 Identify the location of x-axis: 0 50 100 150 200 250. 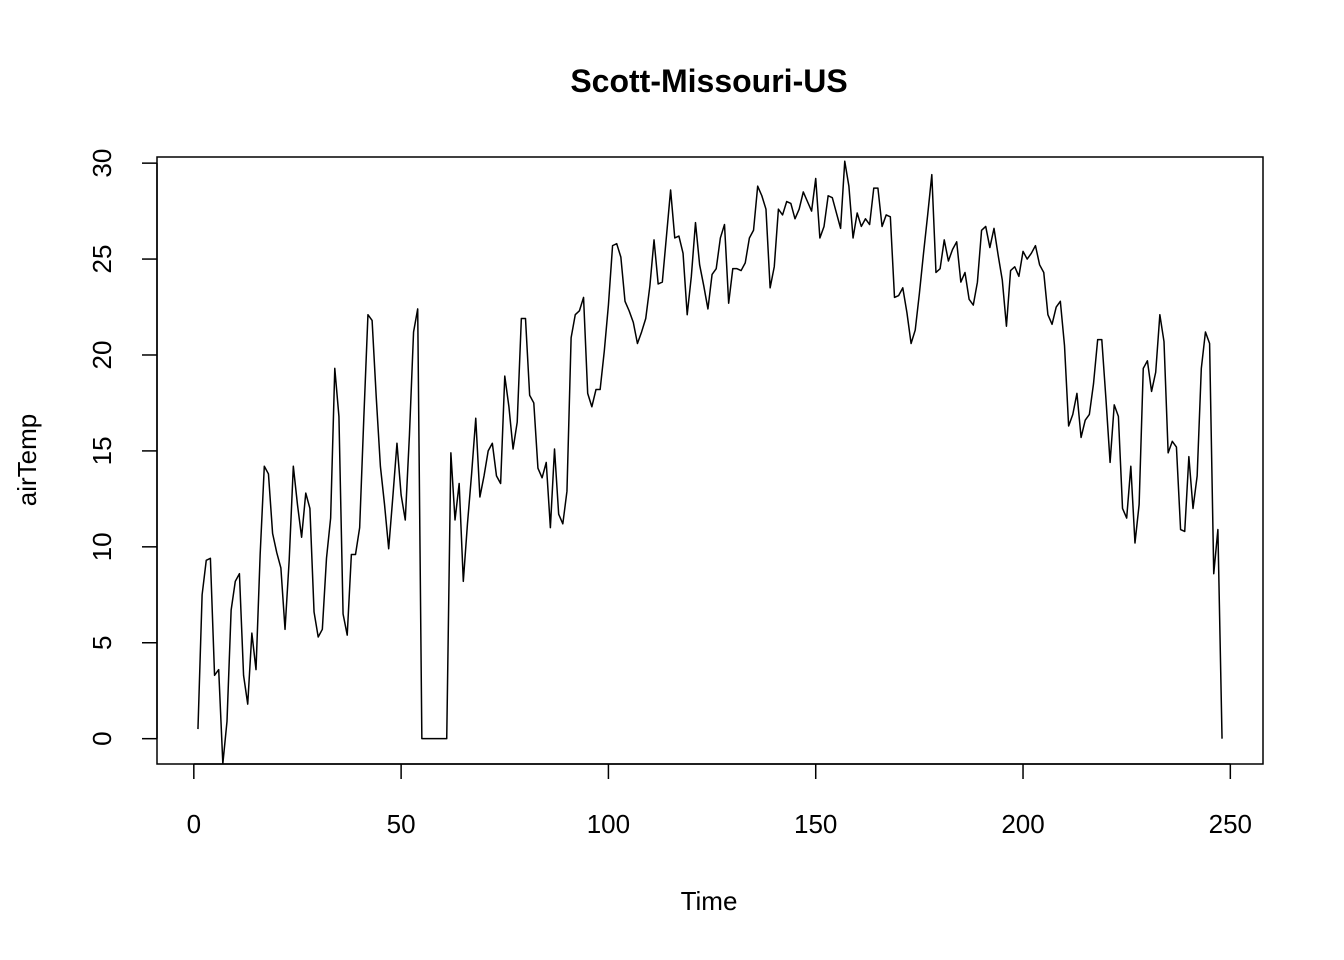
(719, 801).